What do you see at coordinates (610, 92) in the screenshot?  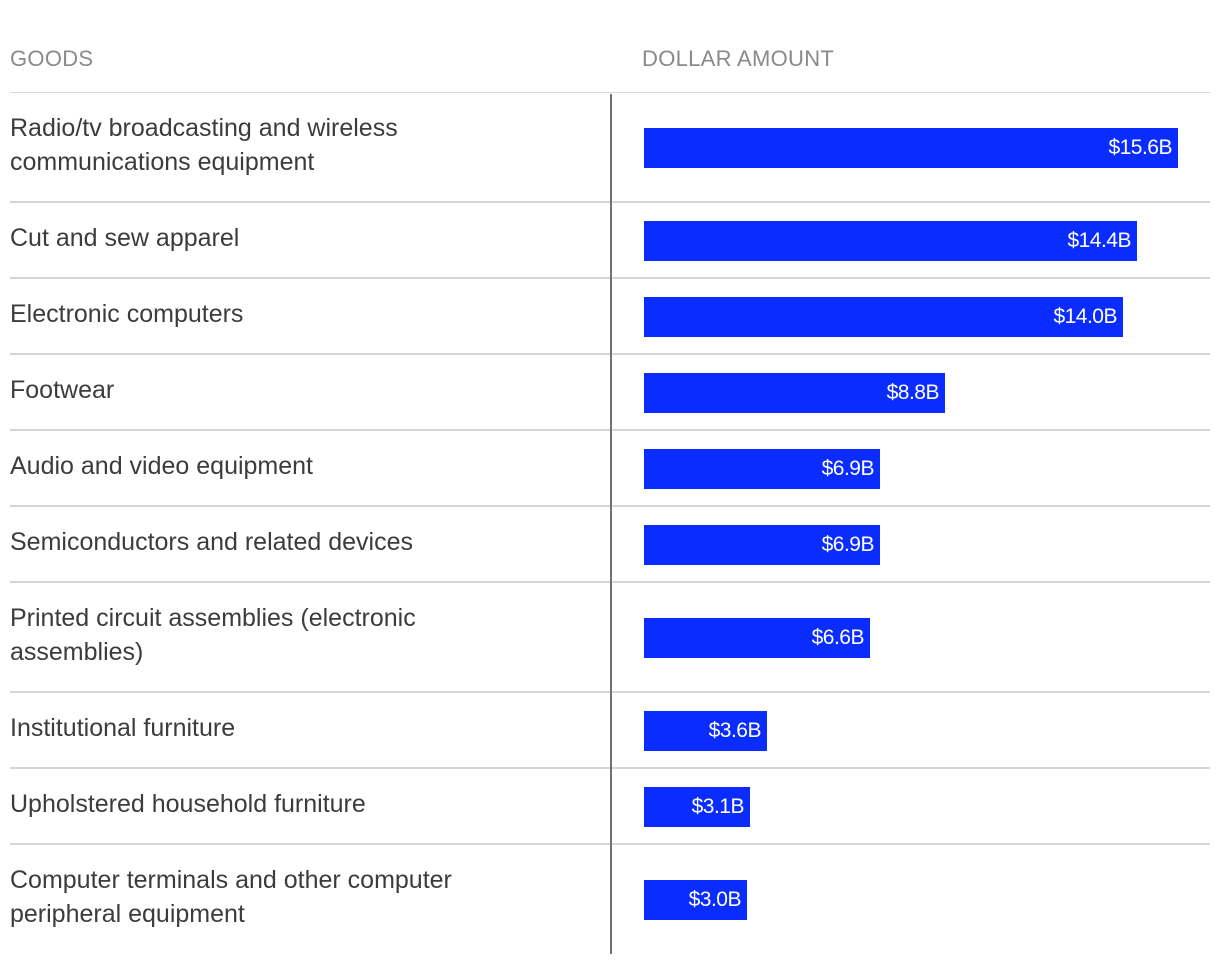 I see `header-divider` at bounding box center [610, 92].